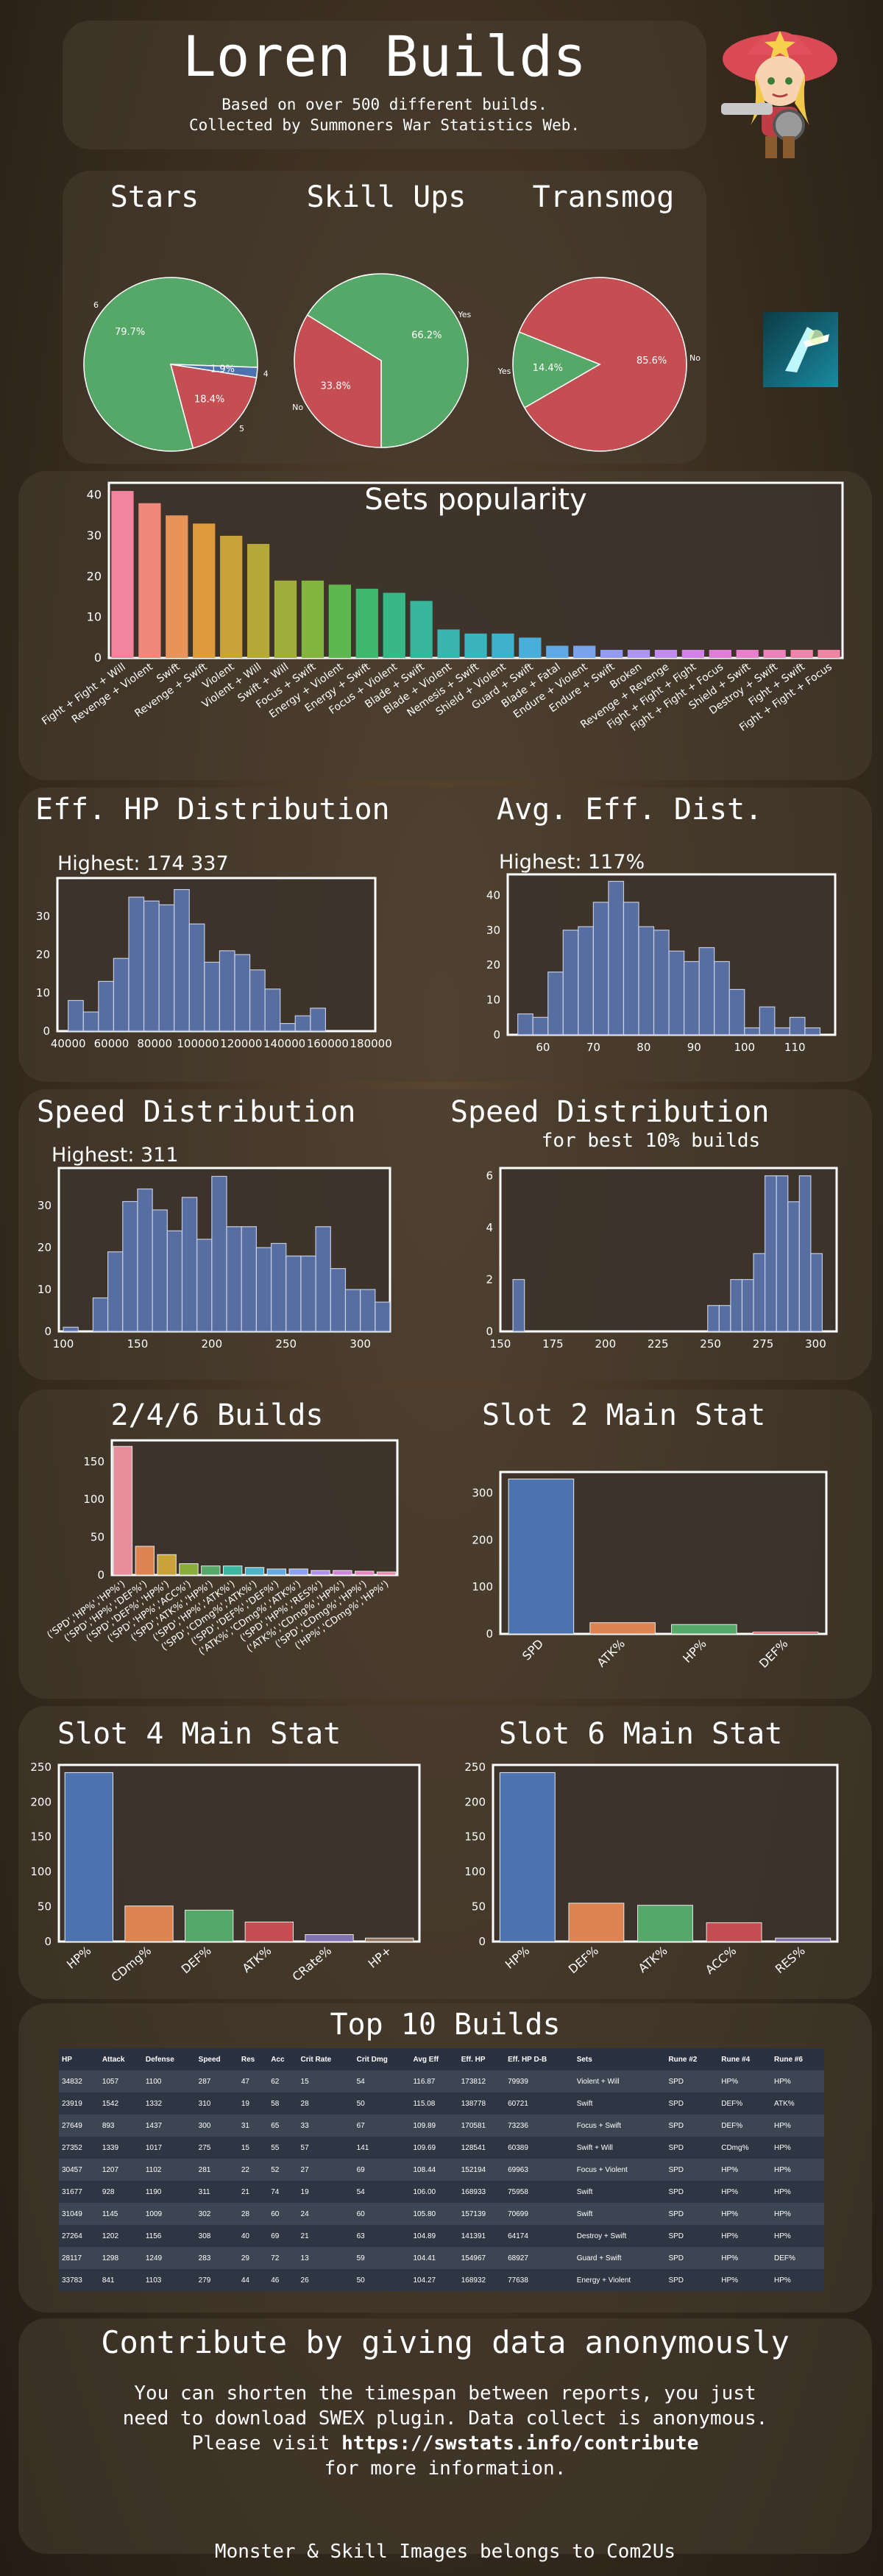  What do you see at coordinates (254, 2148) in the screenshot?
I see `table-cell: 15` at bounding box center [254, 2148].